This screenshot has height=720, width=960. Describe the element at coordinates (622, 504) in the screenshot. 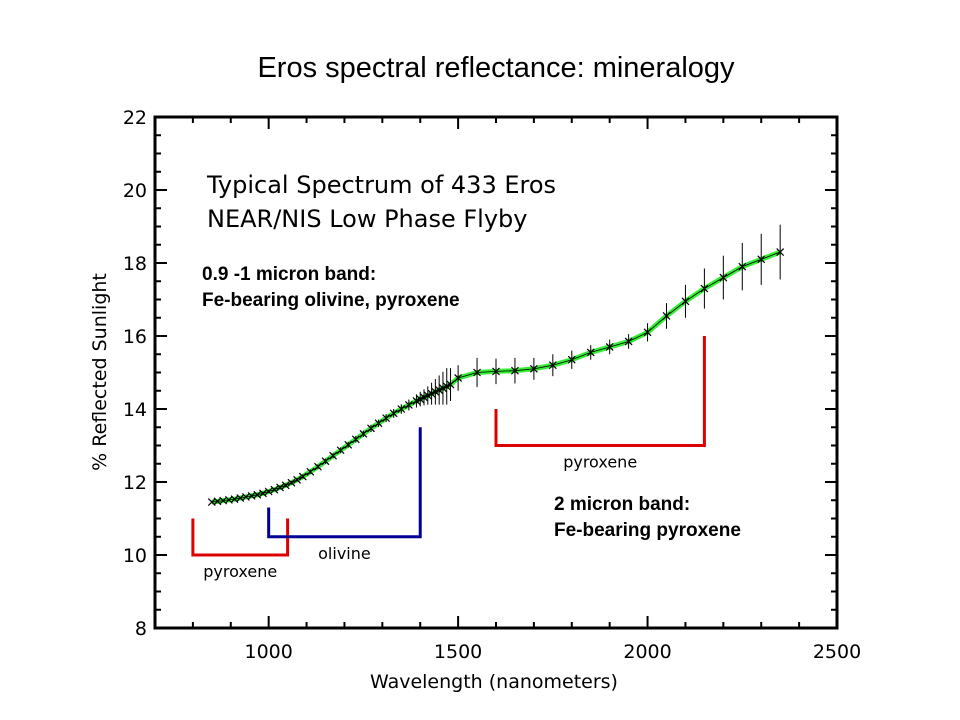

I see `band2-note-line1: 2 micron band:` at that location.